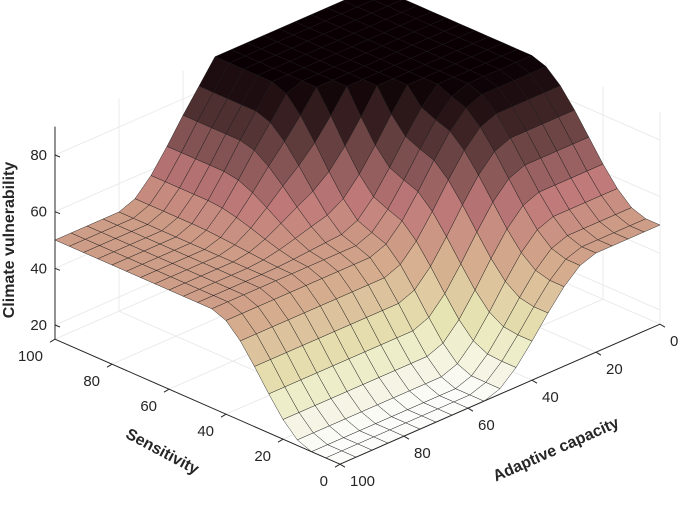  I want to click on sensitivity-tick-label: 80, so click(91, 381).